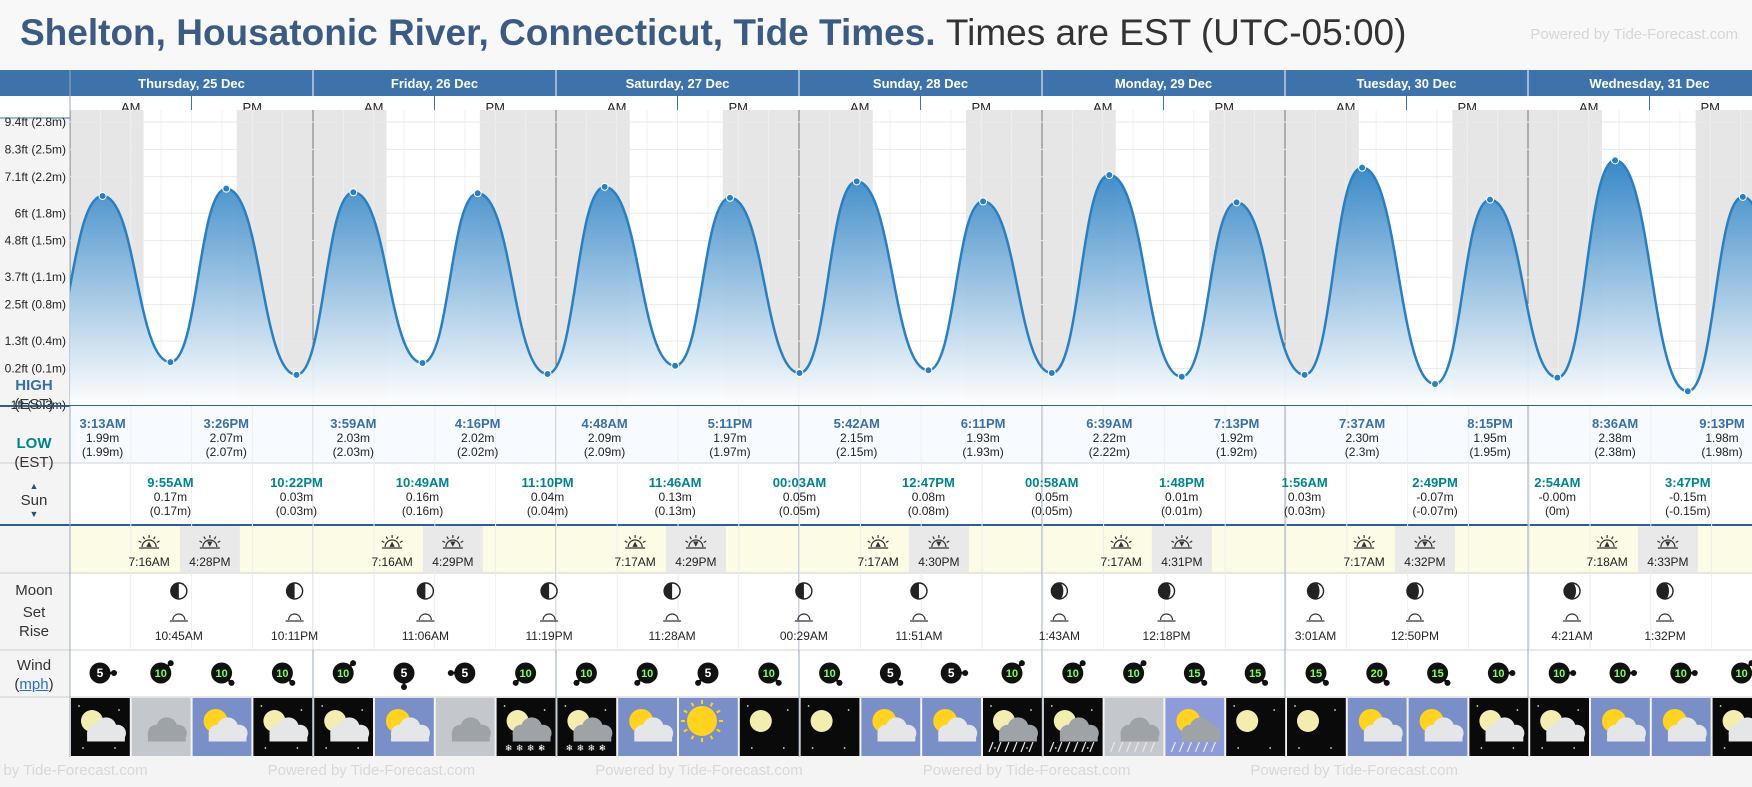 The width and height of the screenshot is (1752, 787). I want to click on high-tide-height-paren: (1.92m), so click(1236, 452).